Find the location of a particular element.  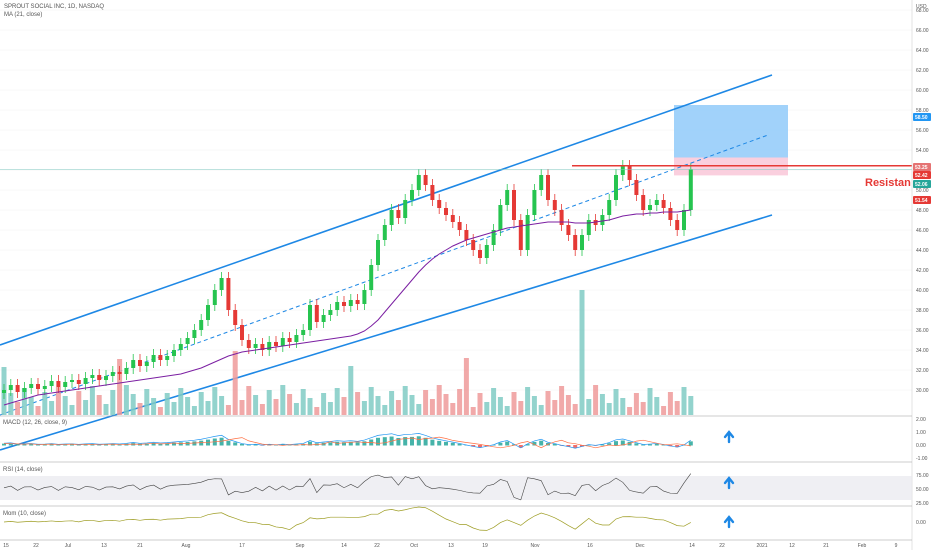

time-tick-label: 2021 is located at coordinates (761, 546).